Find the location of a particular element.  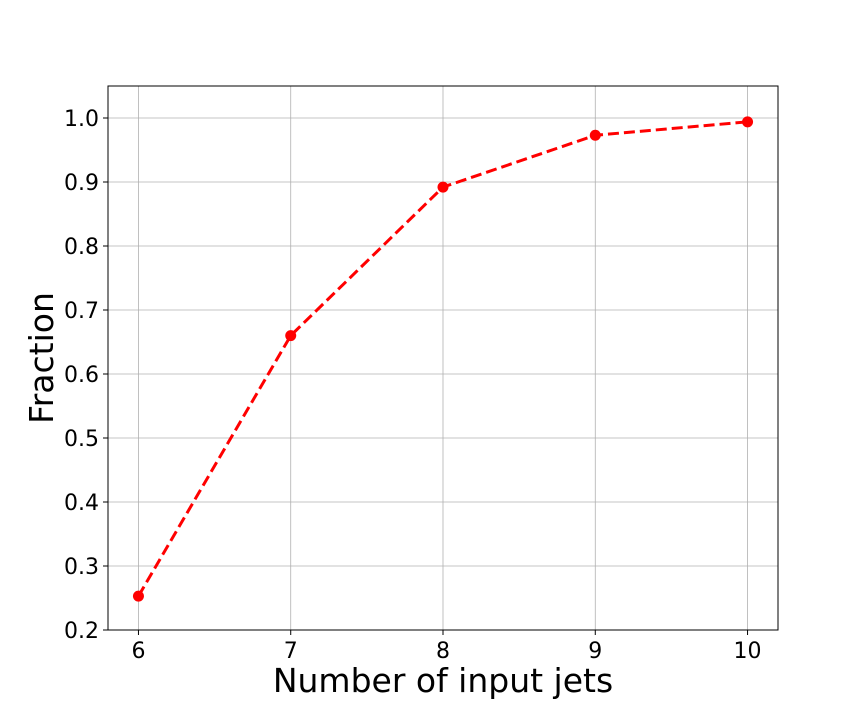

y-tick-label: 1.0 is located at coordinates (81, 119).